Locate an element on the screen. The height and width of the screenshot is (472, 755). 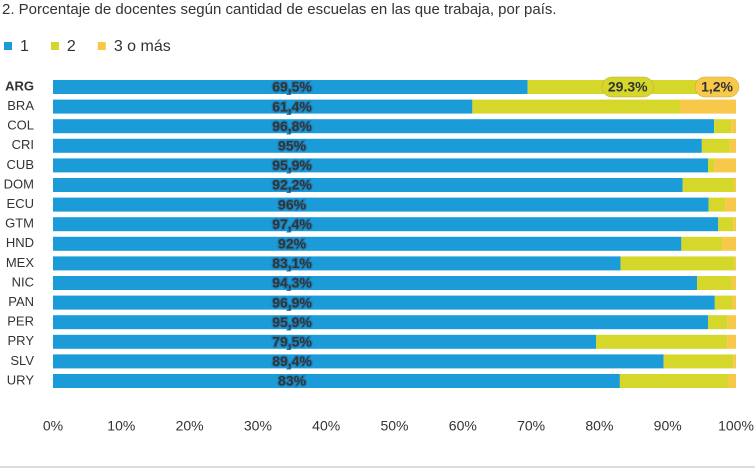
value-label: 92% is located at coordinates (292, 244).